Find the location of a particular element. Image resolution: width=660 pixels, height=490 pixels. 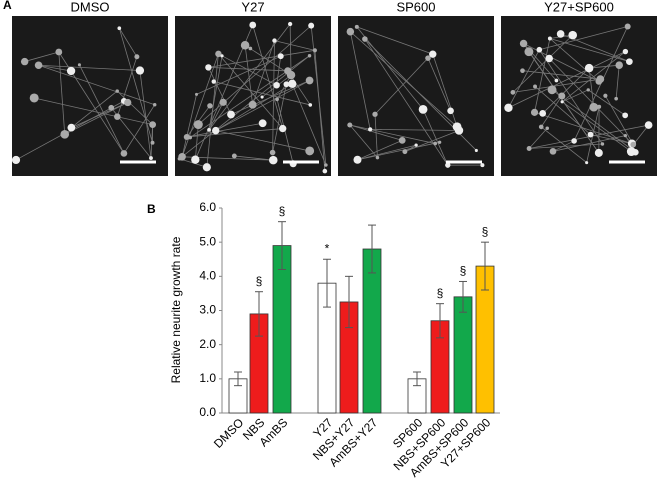

y-tick-label: 3.0 is located at coordinates (207, 310).